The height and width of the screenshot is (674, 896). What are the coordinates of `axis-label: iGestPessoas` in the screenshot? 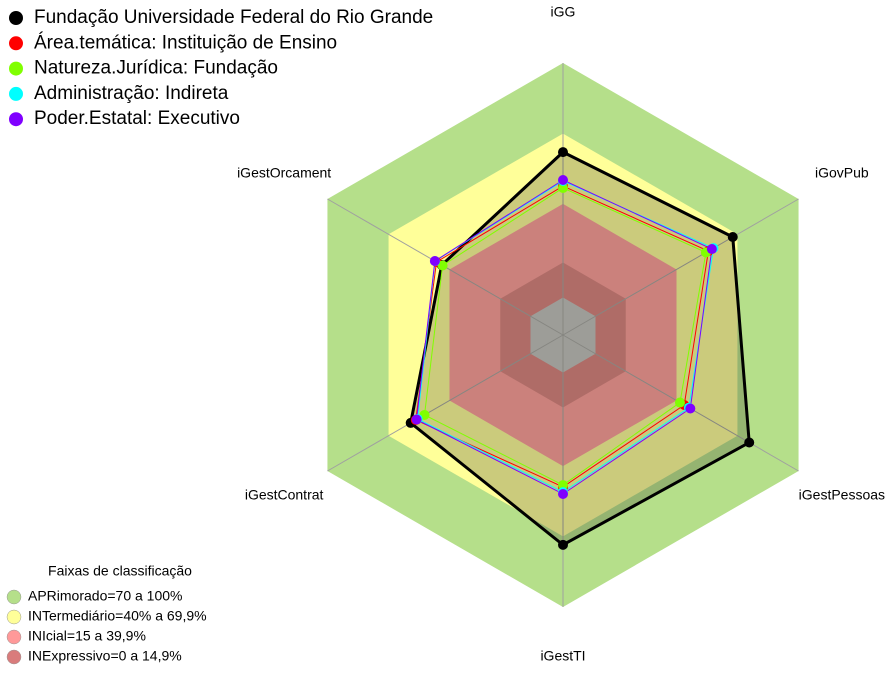 It's located at (842, 495).